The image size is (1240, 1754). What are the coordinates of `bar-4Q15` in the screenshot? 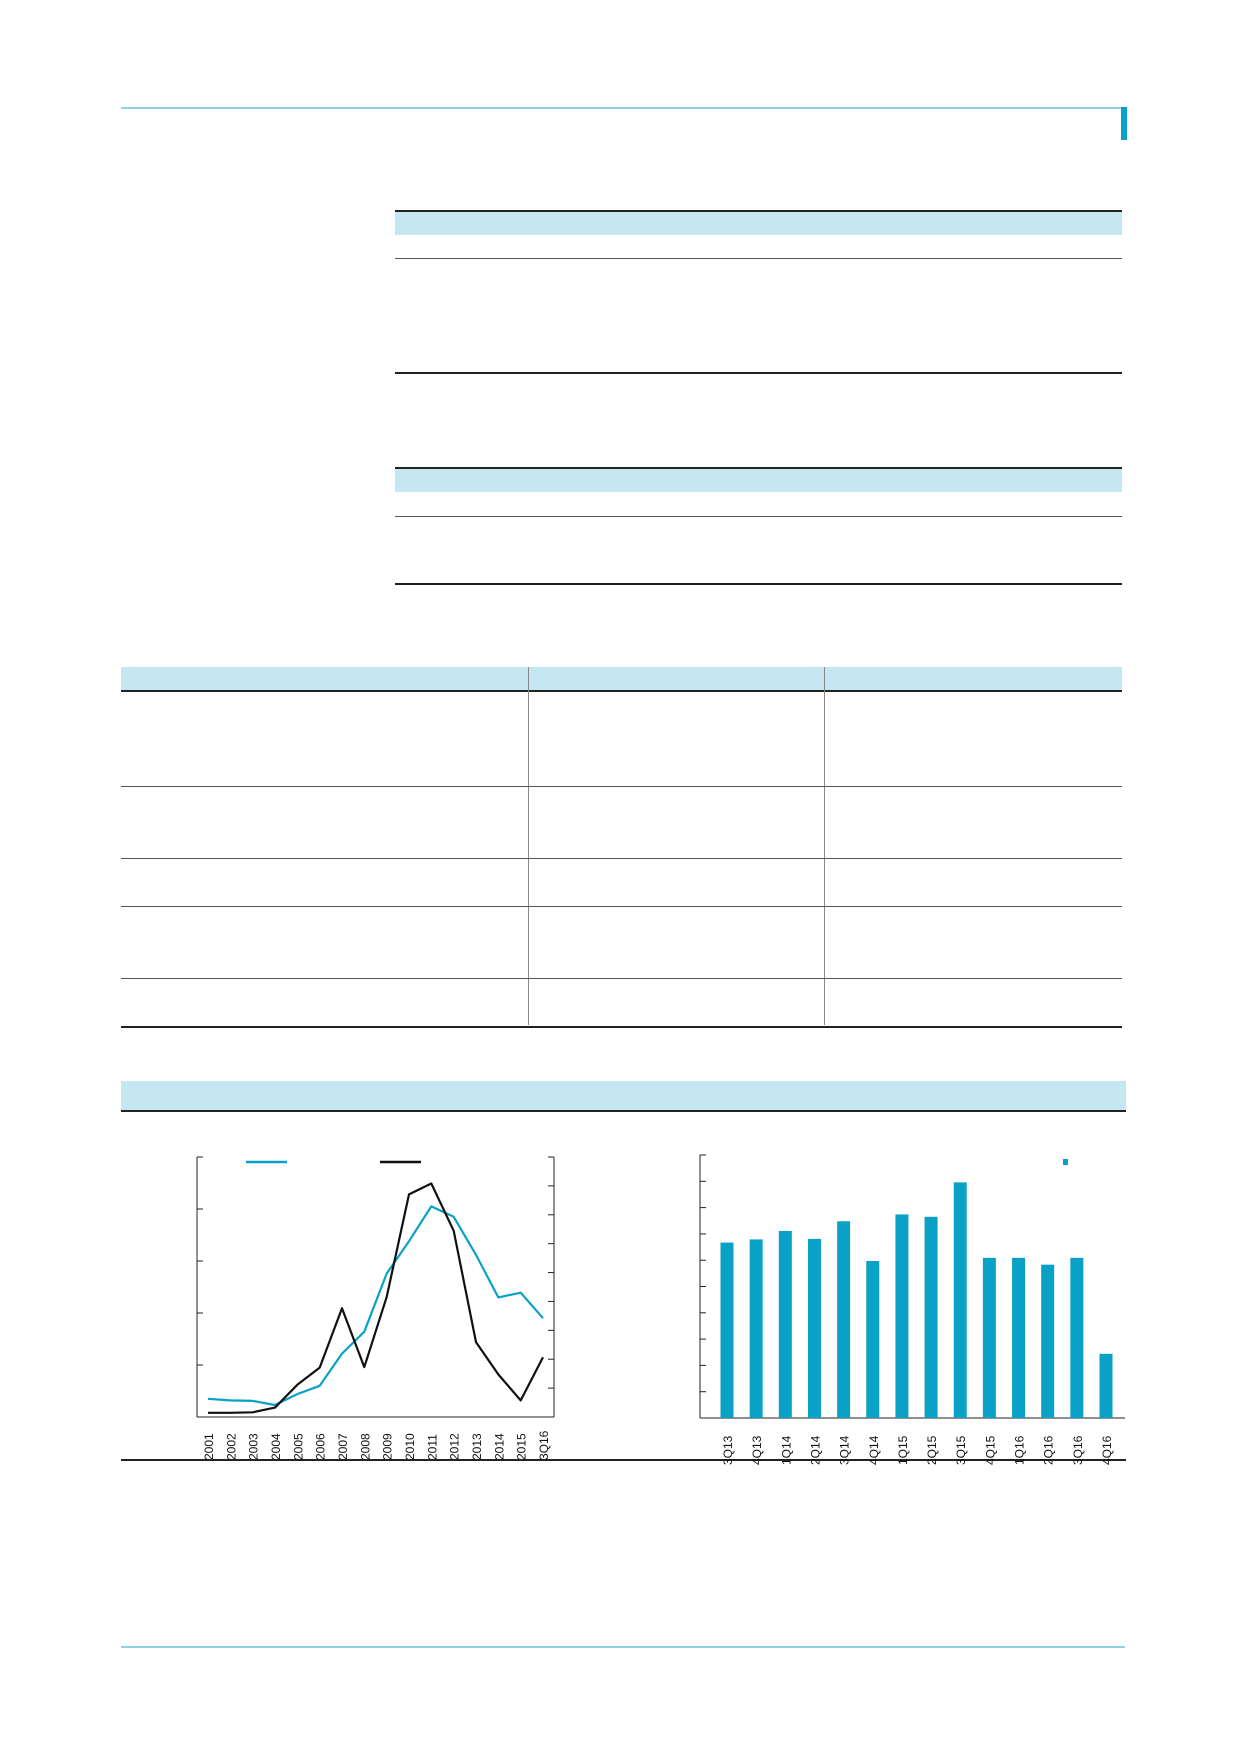 It's located at (989, 1337).